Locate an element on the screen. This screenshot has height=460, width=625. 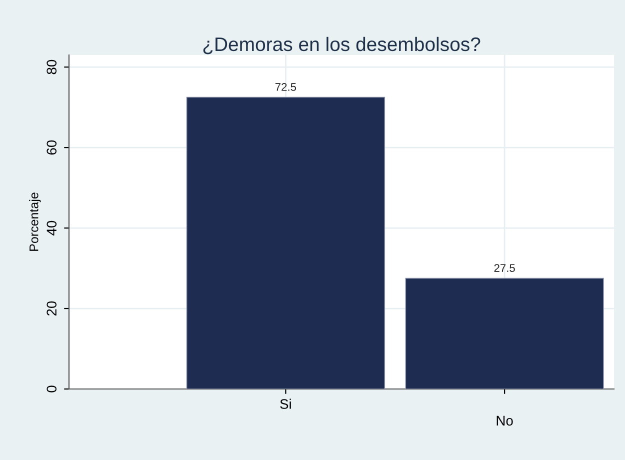
data-label: 72.5 is located at coordinates (285, 87).